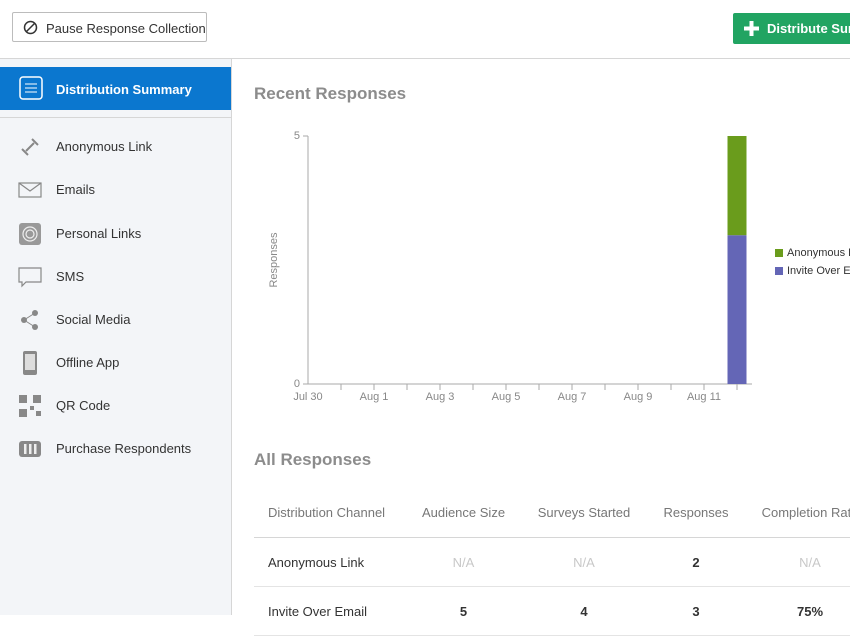  I want to click on sidebar-item: Personal Links, so click(115, 234).